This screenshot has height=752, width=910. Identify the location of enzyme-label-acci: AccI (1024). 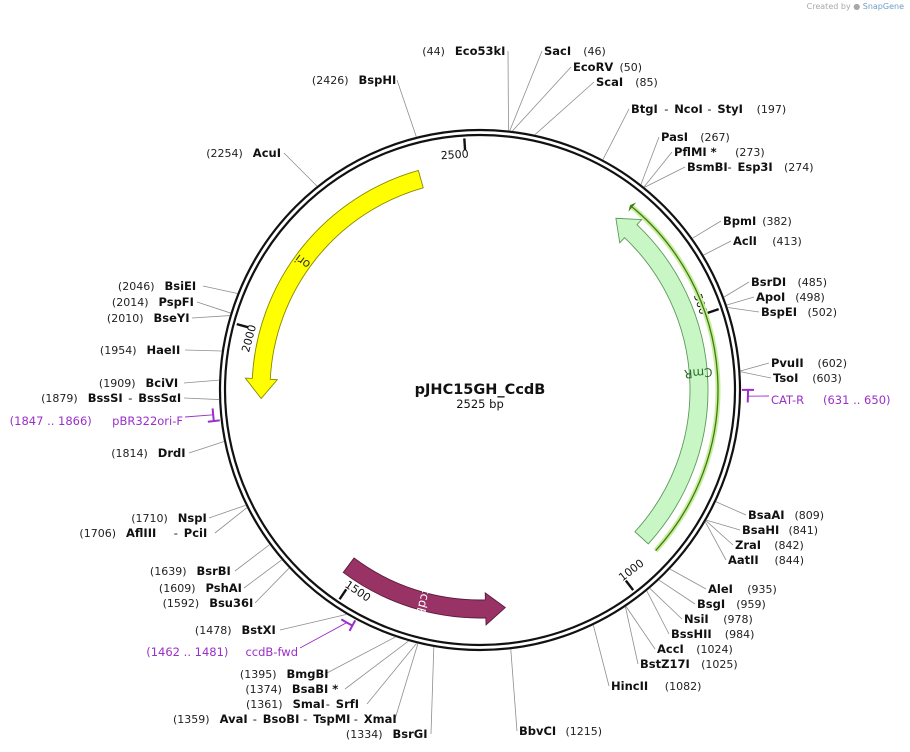
(695, 649).